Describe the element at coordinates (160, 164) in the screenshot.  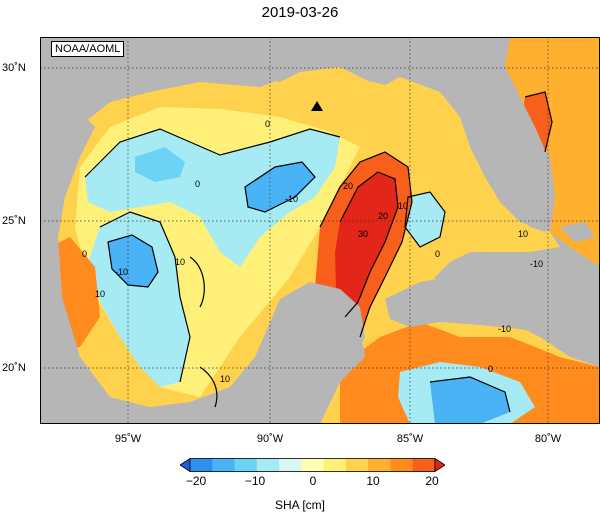
I see `cold-eddy-north-core` at that location.